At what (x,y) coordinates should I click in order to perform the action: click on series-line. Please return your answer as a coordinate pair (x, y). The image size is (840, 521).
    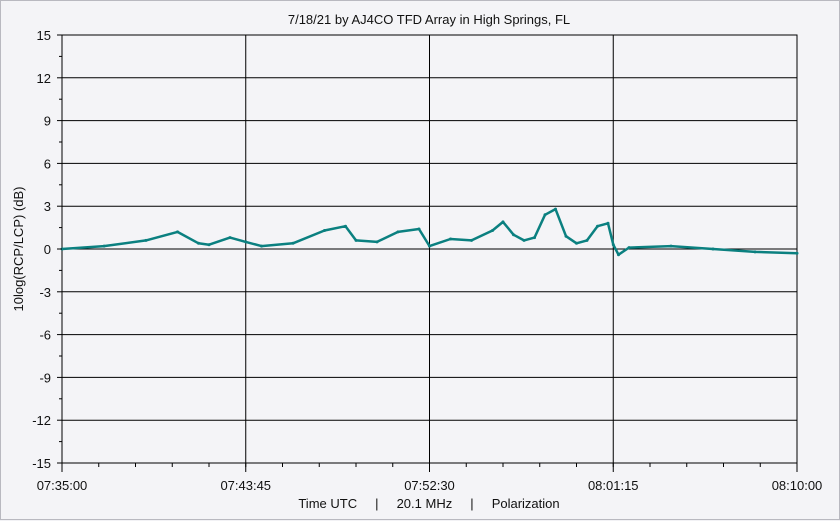
    Looking at the image, I should click on (429, 231).